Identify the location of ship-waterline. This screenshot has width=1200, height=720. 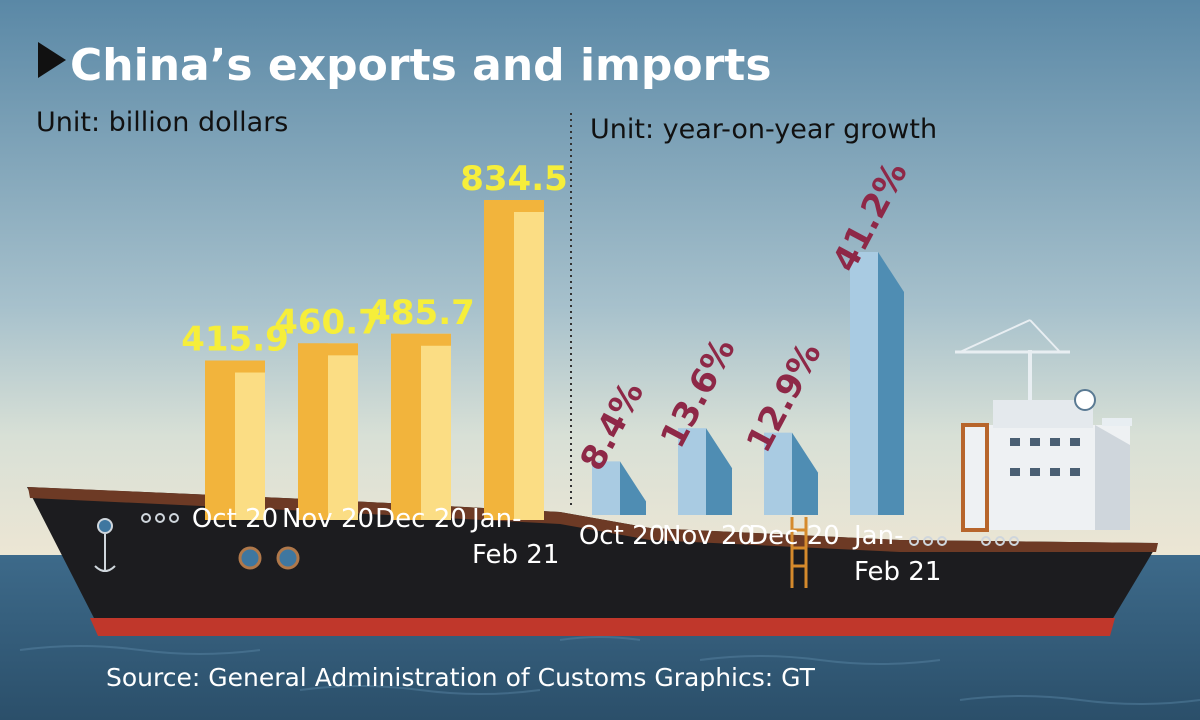
(602, 627).